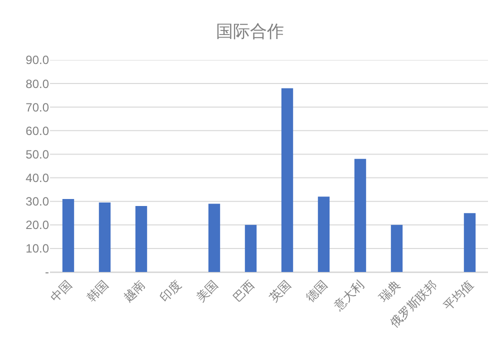 This screenshot has height=362, width=500. What do you see at coordinates (458, 296) in the screenshot?
I see `x-tick-label: 平均值` at bounding box center [458, 296].